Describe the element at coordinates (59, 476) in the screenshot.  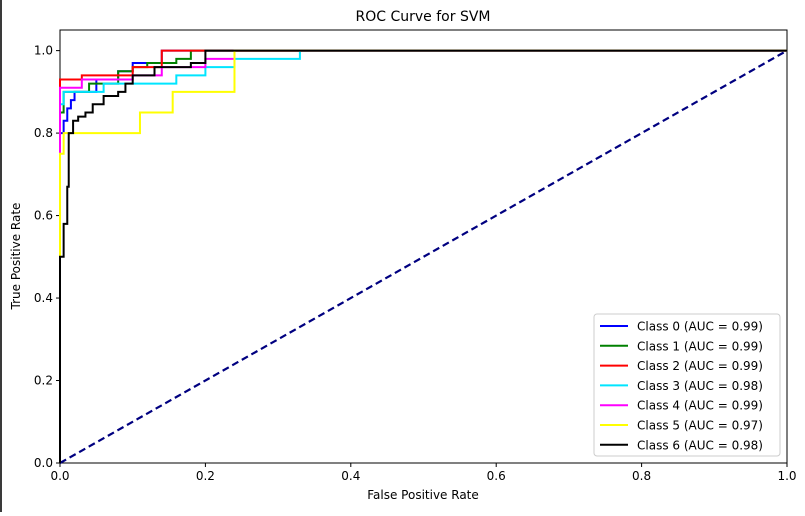
I see `x-tick-label: 0.0` at that location.